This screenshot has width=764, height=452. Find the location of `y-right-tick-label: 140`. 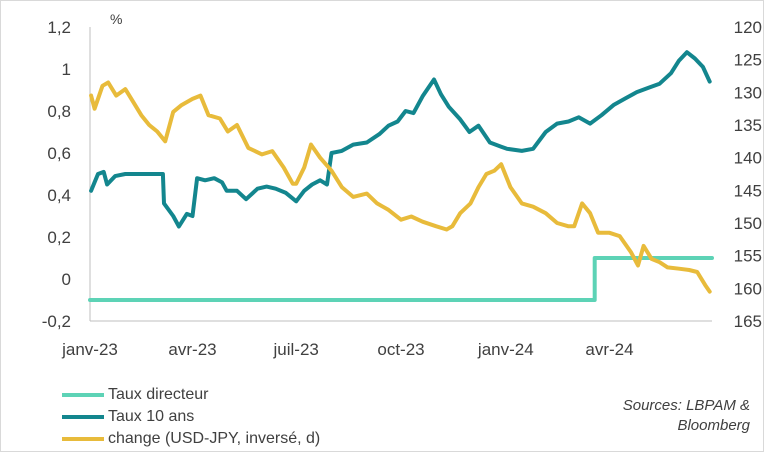

y-right-tick-label: 140 is located at coordinates (748, 158).